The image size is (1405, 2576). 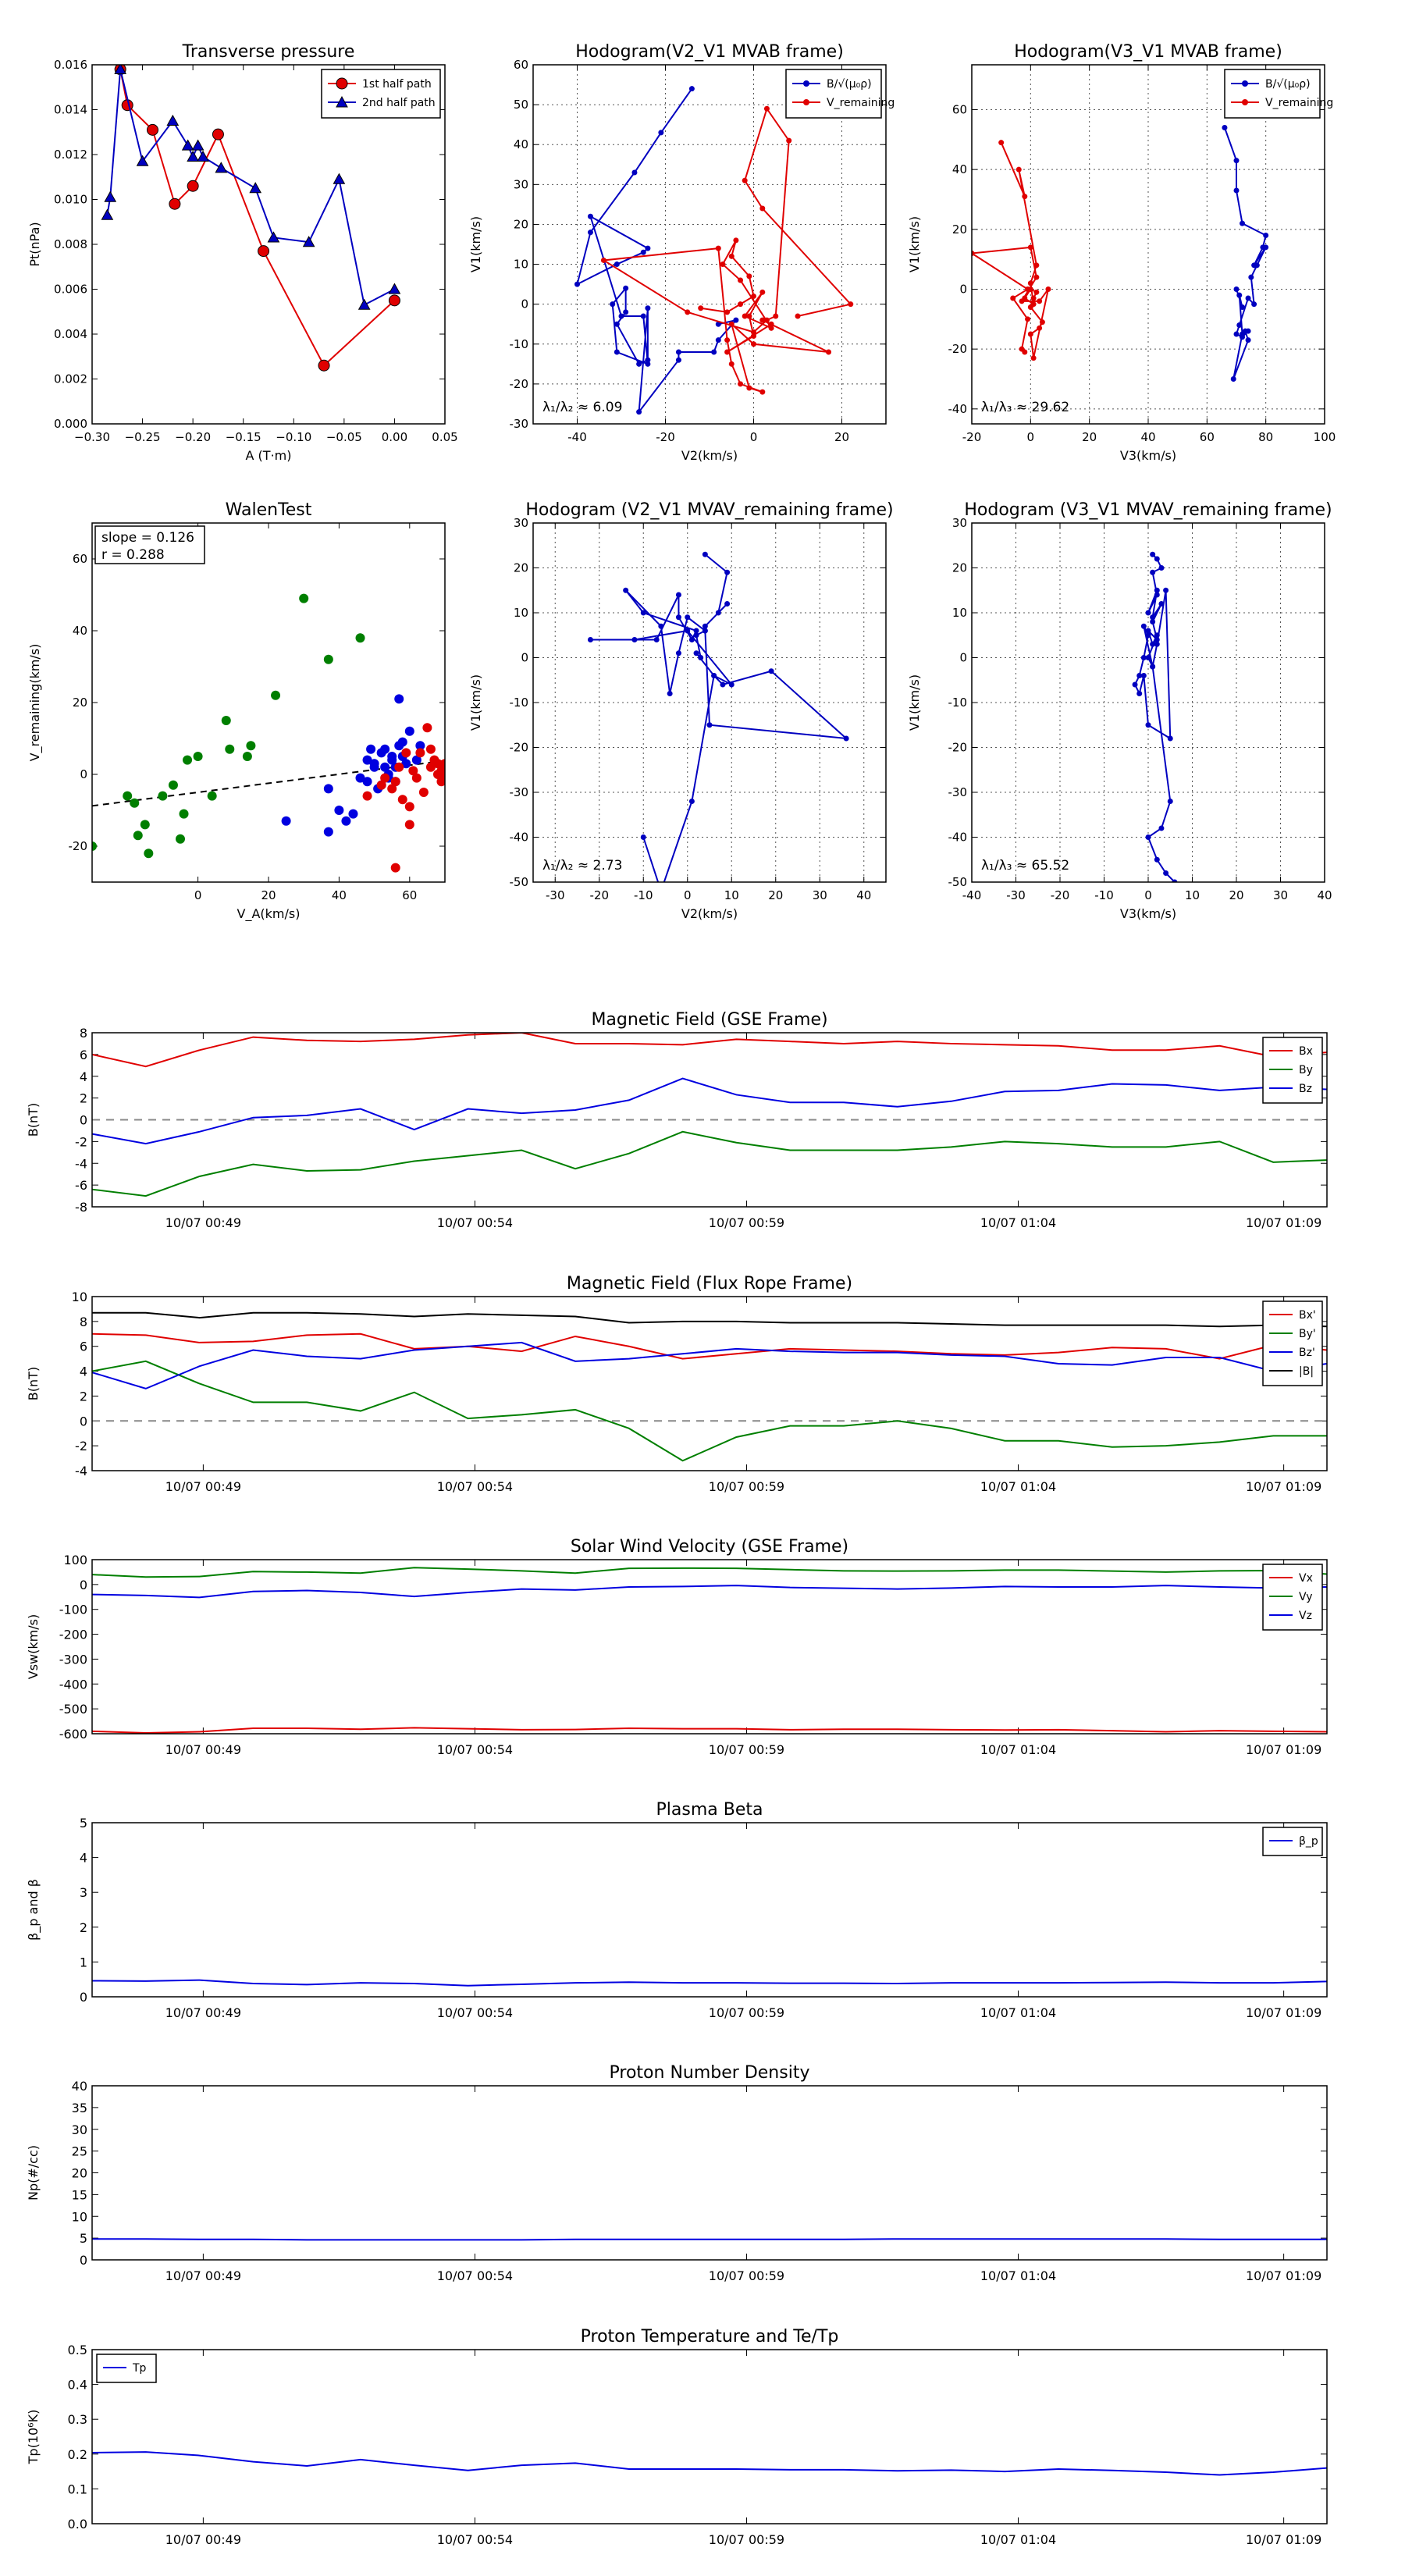 What do you see at coordinates (960, 613) in the screenshot?
I see `hodo4-ytick-label: 10` at bounding box center [960, 613].